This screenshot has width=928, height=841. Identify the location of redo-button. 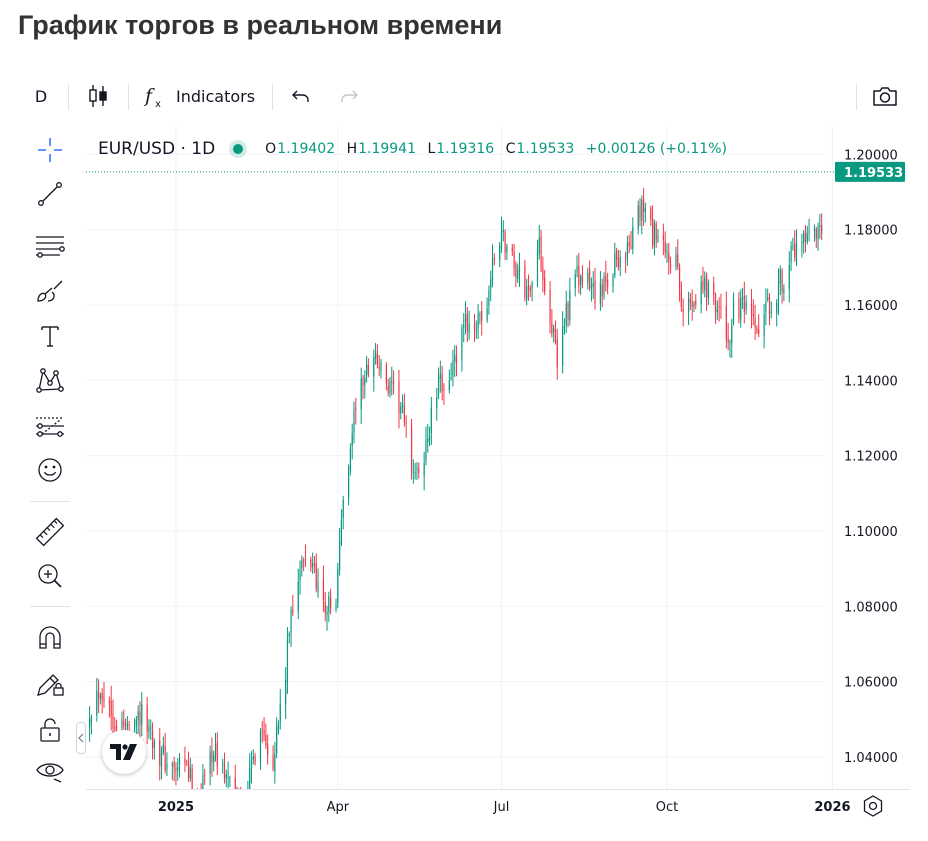
(349, 96).